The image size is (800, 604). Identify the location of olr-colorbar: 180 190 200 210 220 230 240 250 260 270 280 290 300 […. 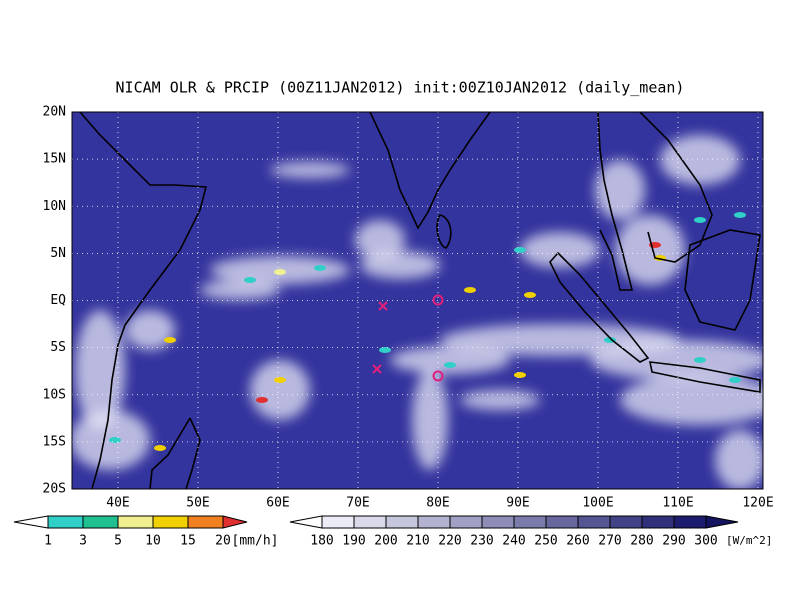
(530, 532).